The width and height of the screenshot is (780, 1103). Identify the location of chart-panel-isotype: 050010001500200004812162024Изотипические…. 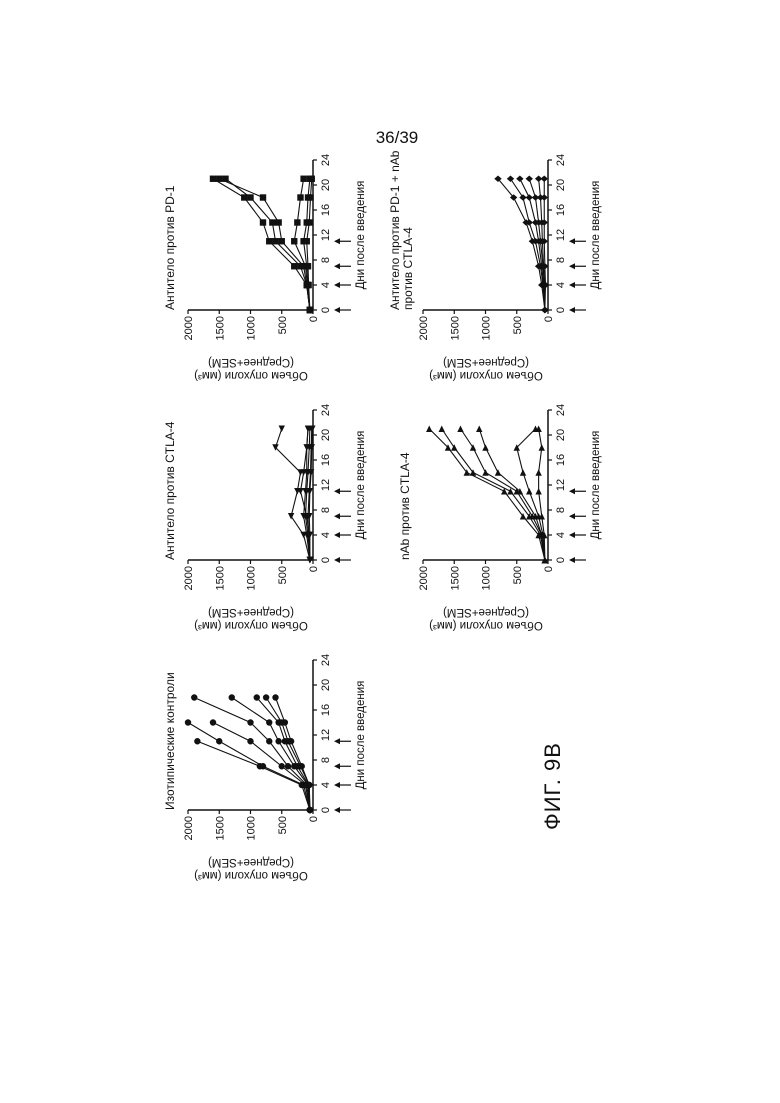
(262, 747).